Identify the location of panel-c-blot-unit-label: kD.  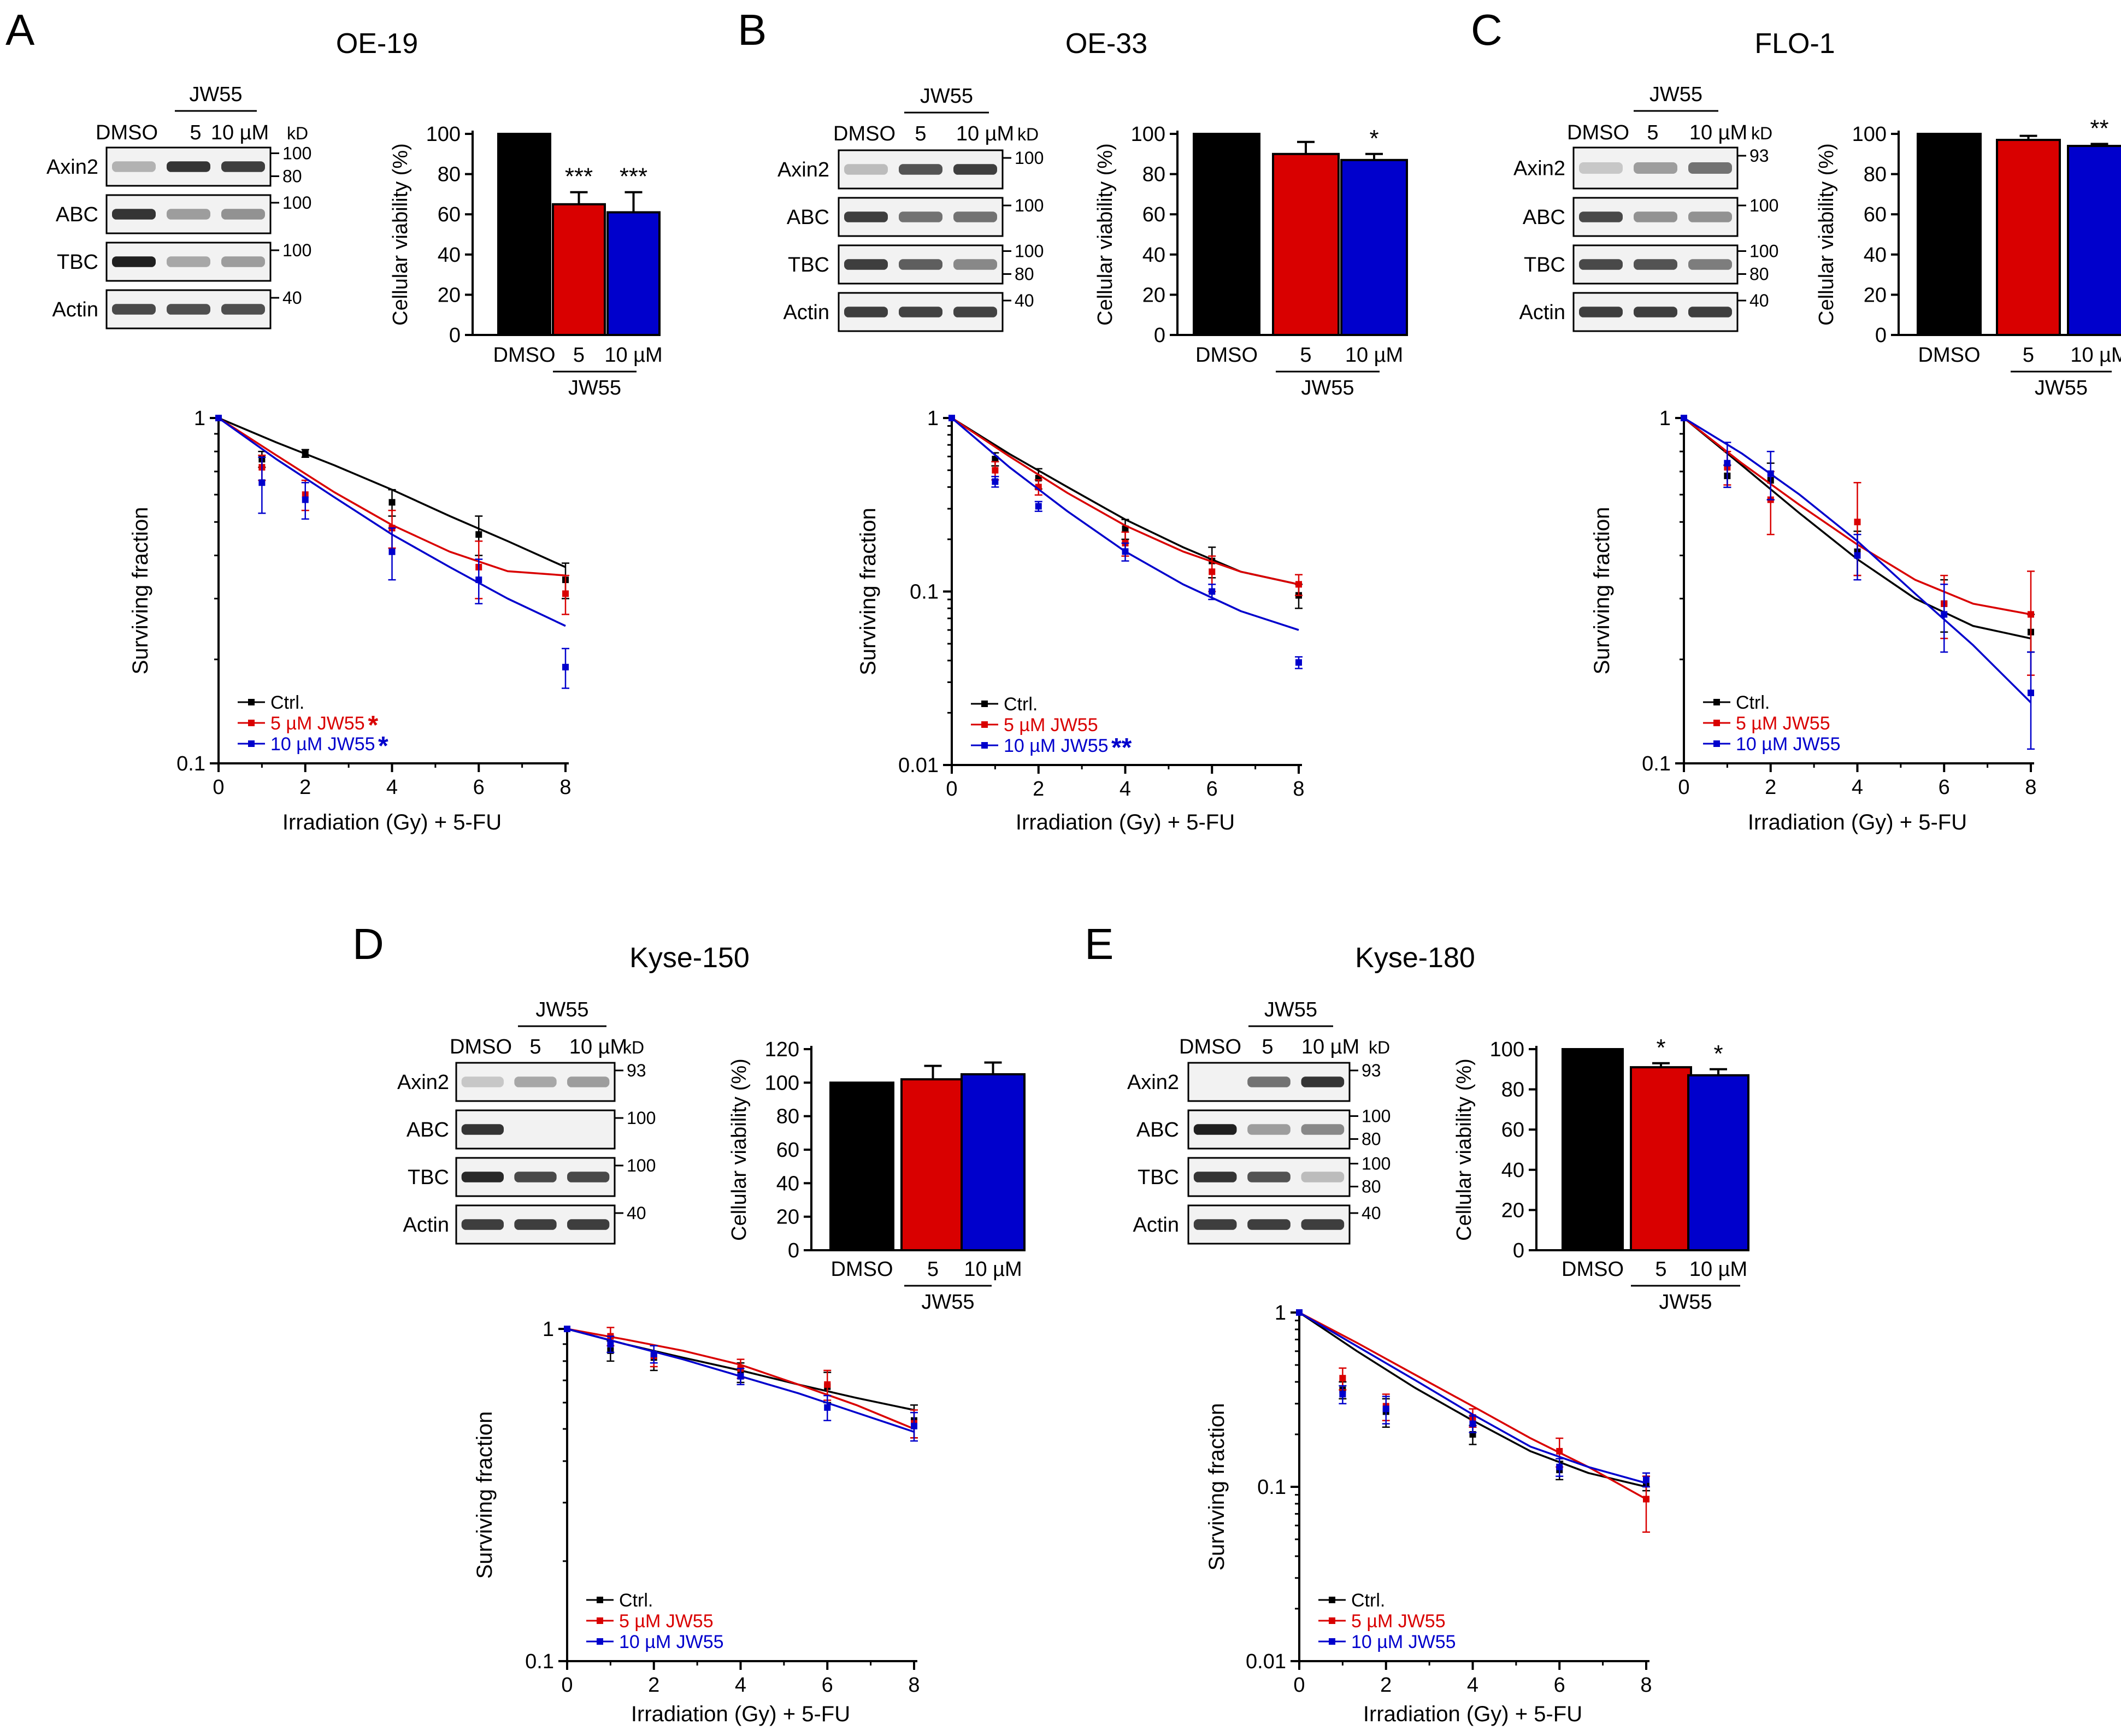
(1761, 133).